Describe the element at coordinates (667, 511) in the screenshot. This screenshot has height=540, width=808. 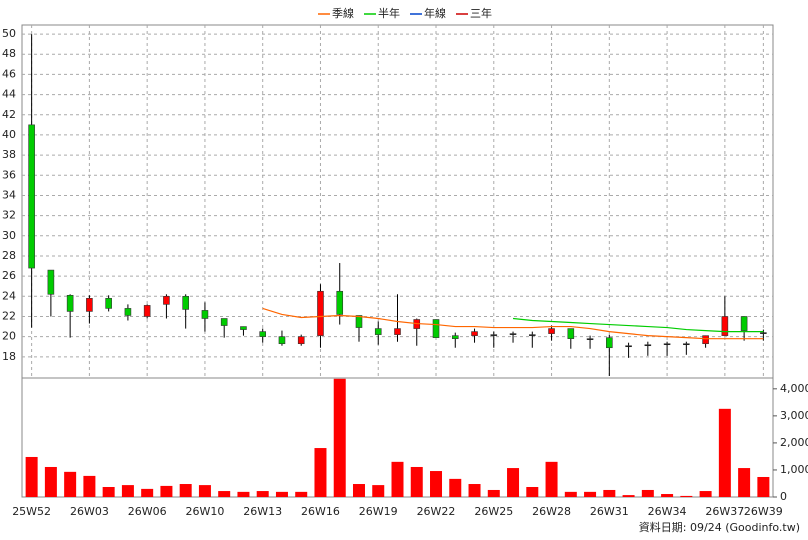
I see `x-tick-label: 26W34` at that location.